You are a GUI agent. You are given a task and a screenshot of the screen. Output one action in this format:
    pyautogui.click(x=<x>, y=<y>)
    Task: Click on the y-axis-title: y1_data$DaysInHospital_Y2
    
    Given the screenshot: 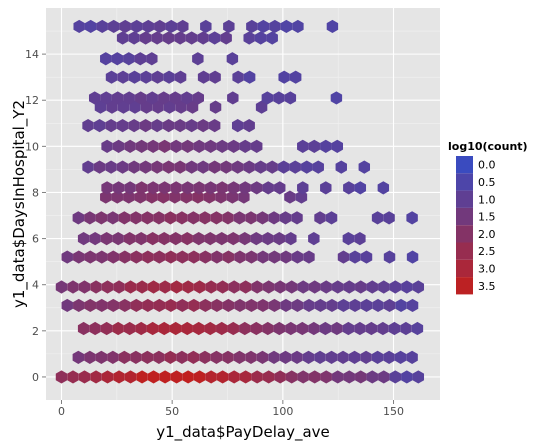 What is the action you would take?
    pyautogui.click(x=19, y=204)
    